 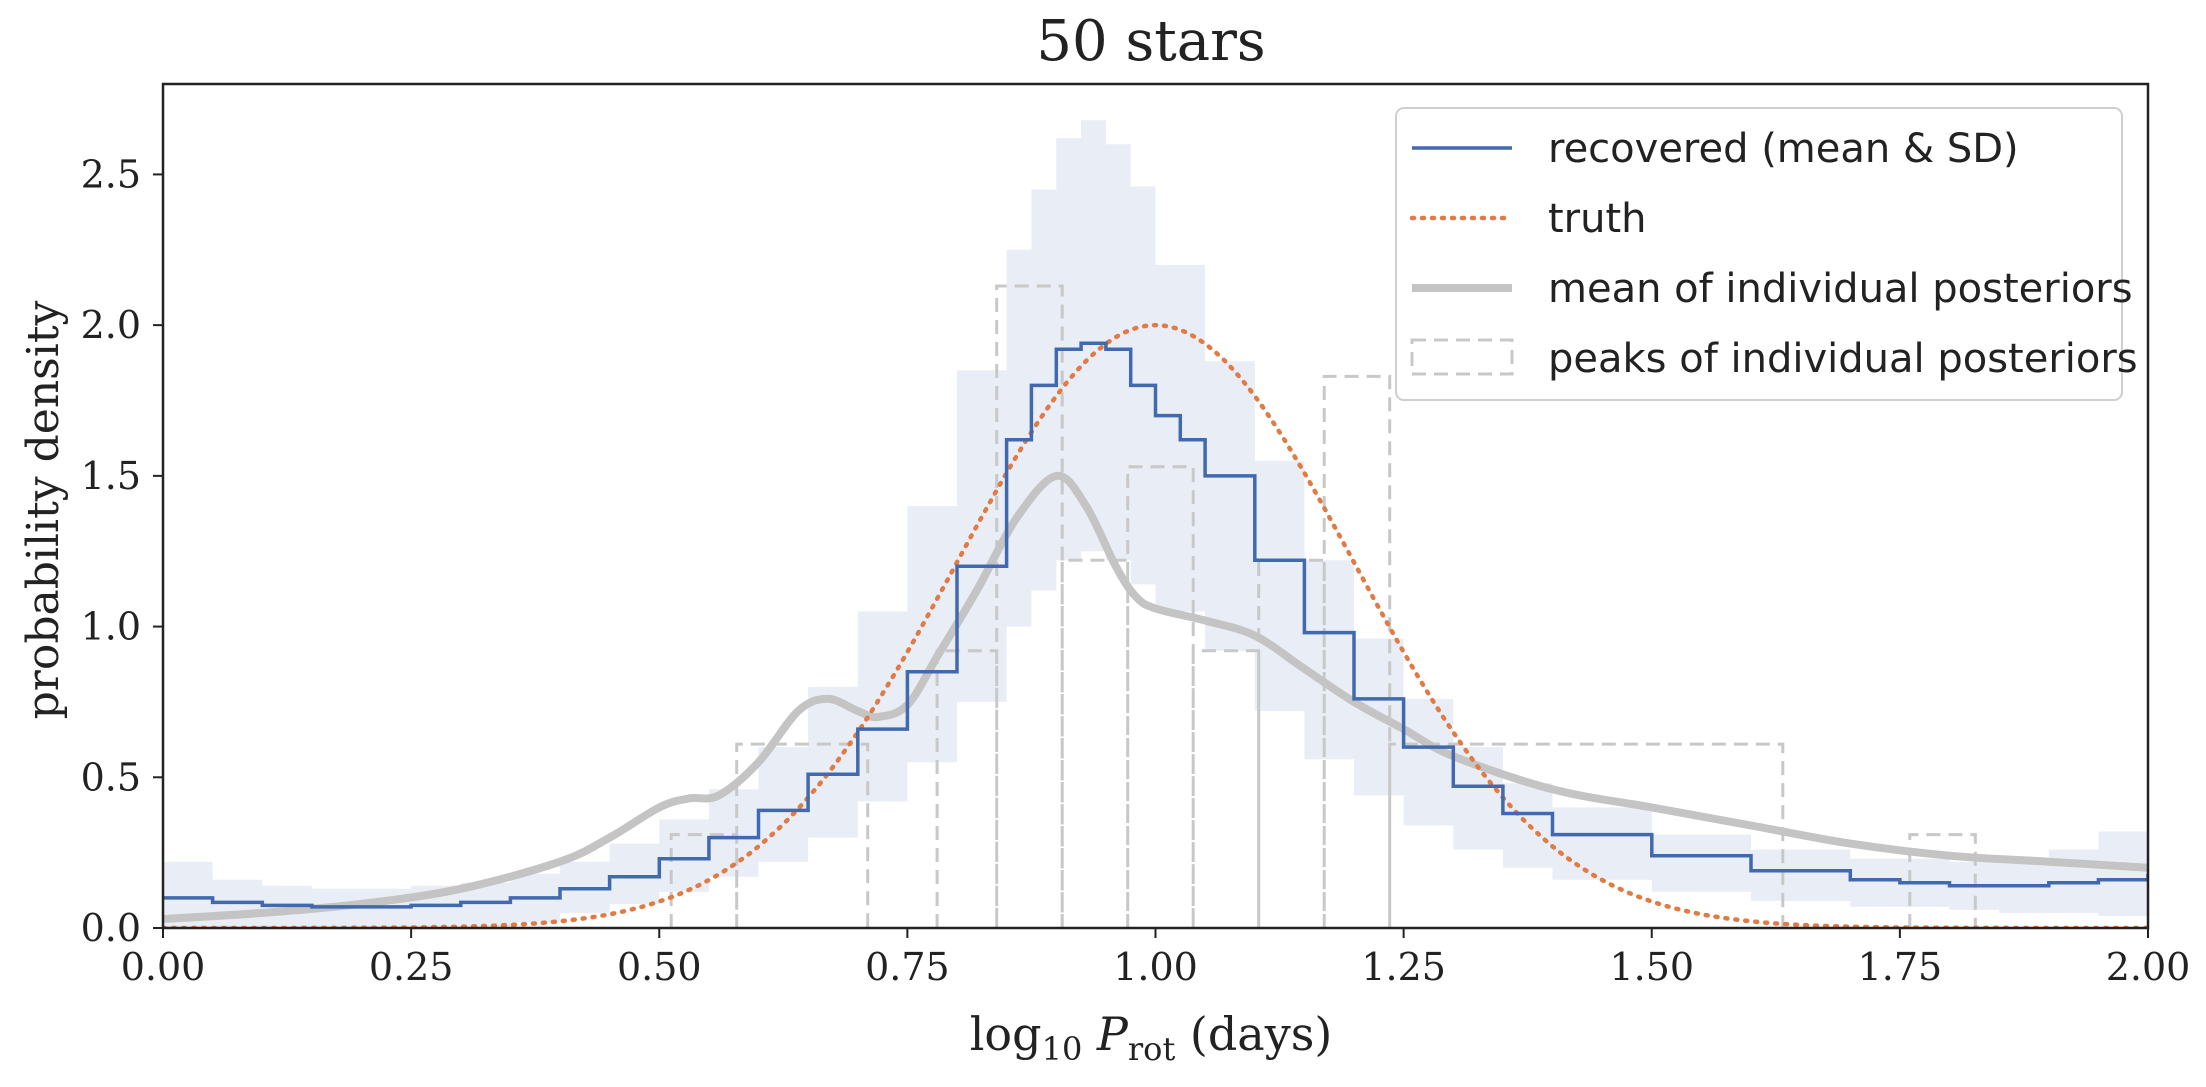 I want to click on legend-label-recovered: recovered (mean & SD), so click(x=1783, y=149).